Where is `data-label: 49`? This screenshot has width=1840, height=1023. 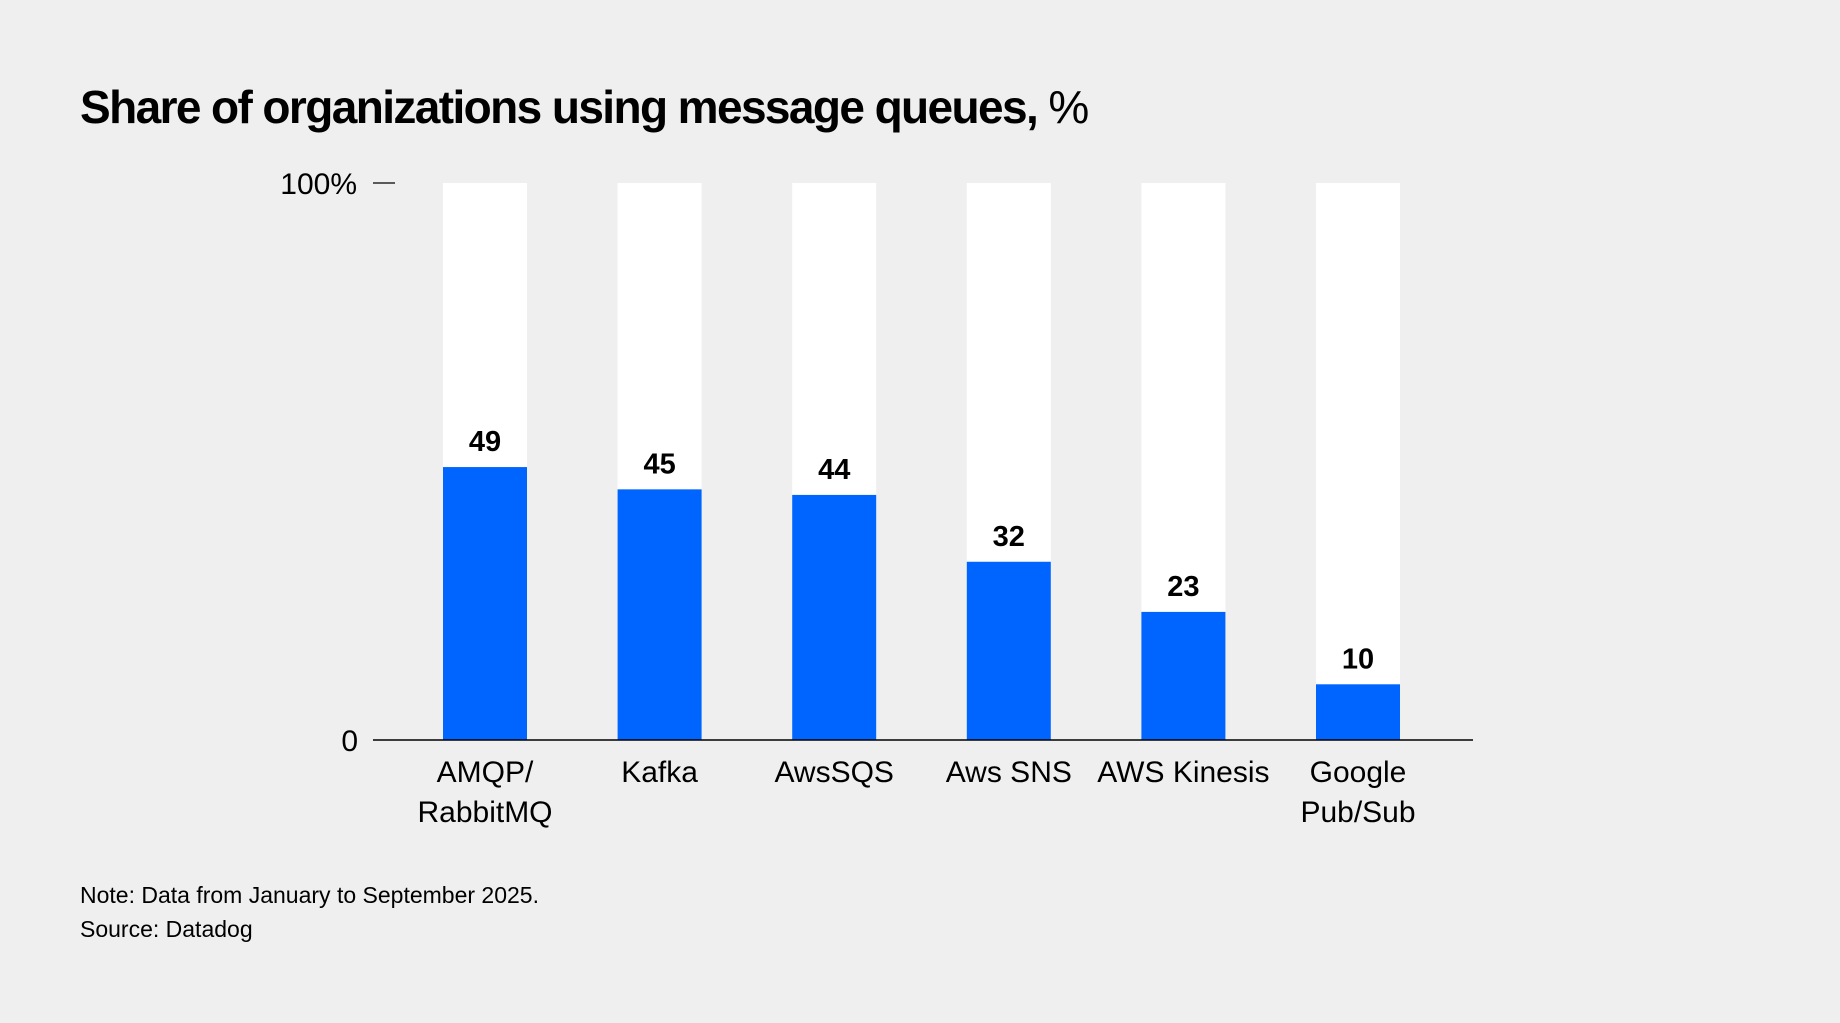
data-label: 49 is located at coordinates (485, 442).